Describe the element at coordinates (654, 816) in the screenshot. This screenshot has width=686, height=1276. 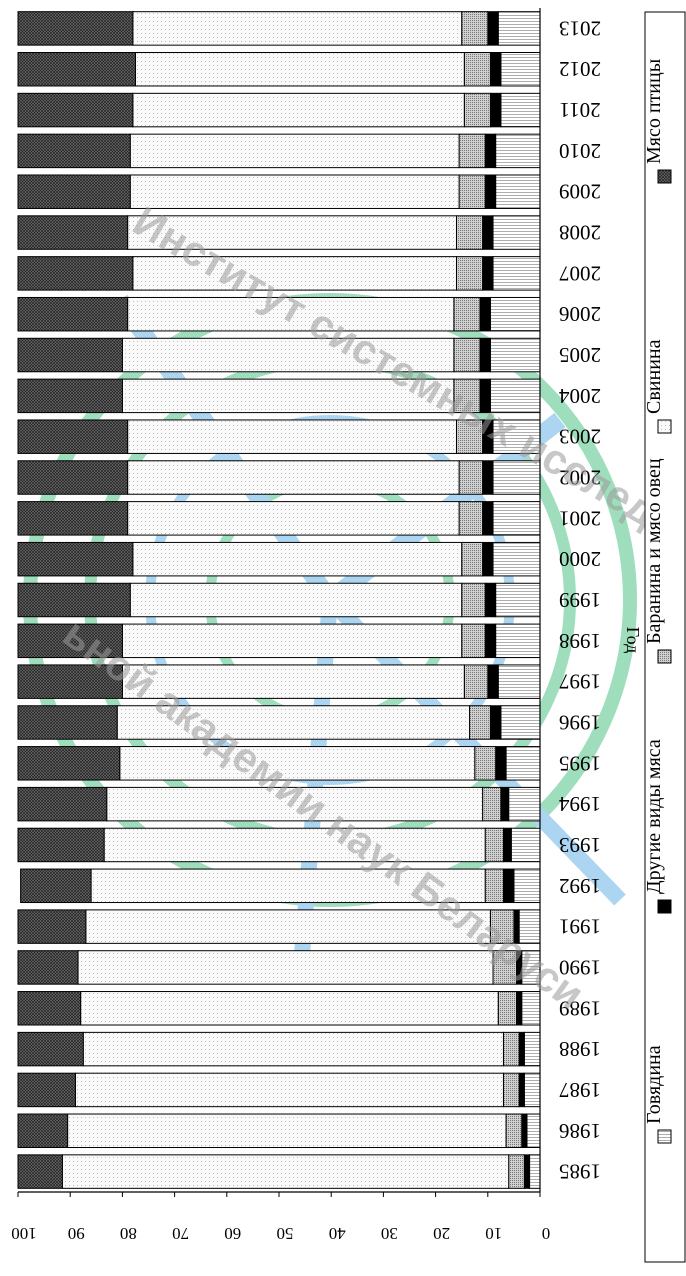
I see `legend-label: Другие виды мяса` at that location.